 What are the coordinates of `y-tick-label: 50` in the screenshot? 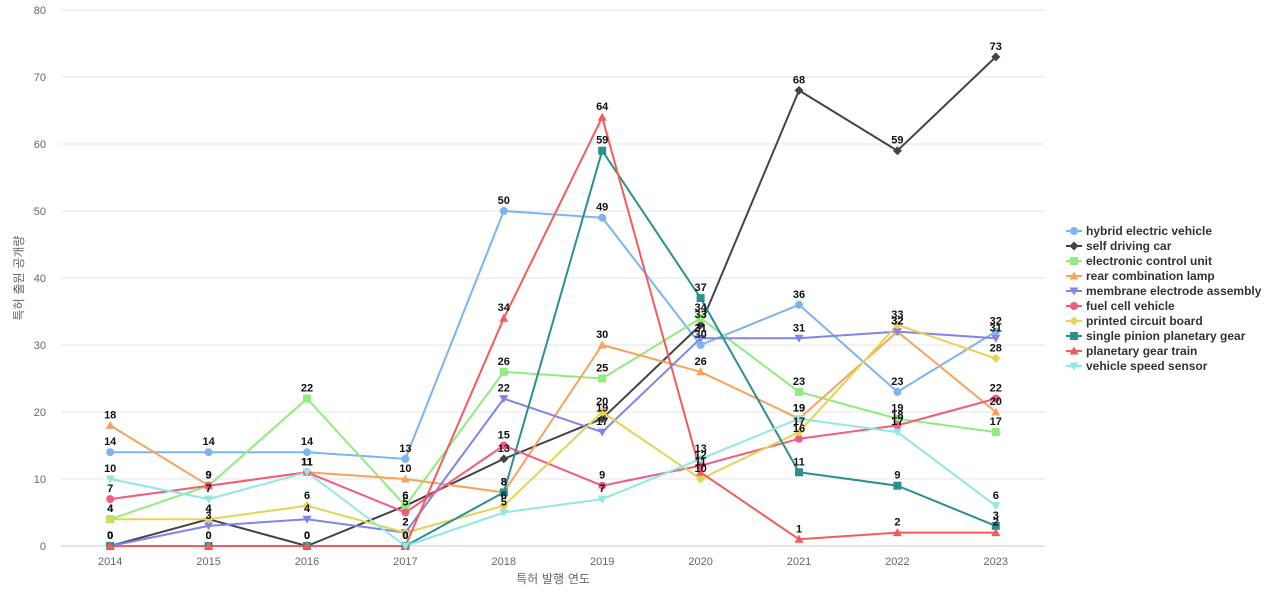 It's located at (40, 212).